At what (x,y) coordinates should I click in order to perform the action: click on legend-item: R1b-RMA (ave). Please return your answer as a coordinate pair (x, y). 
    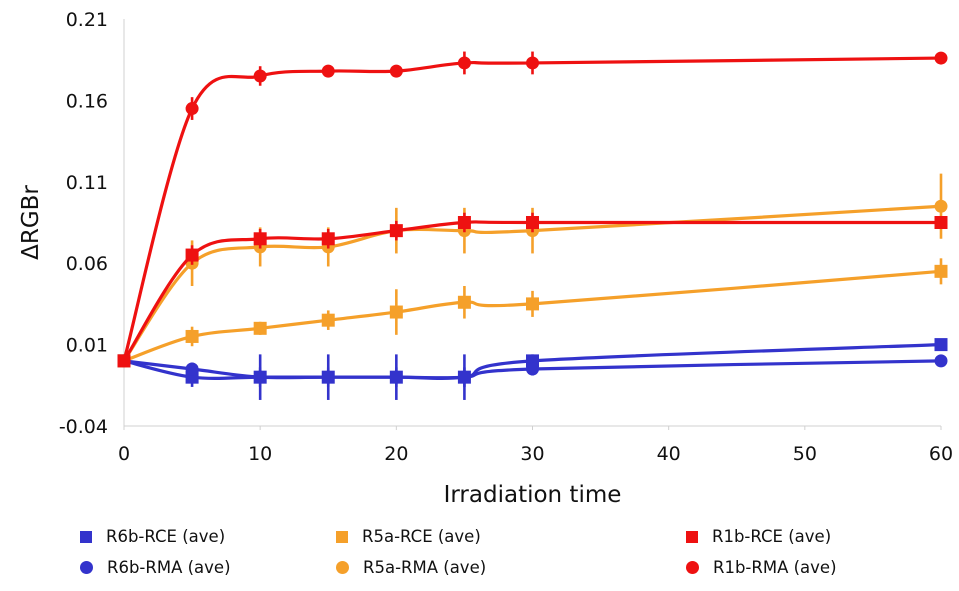
    Looking at the image, I should click on (761, 567).